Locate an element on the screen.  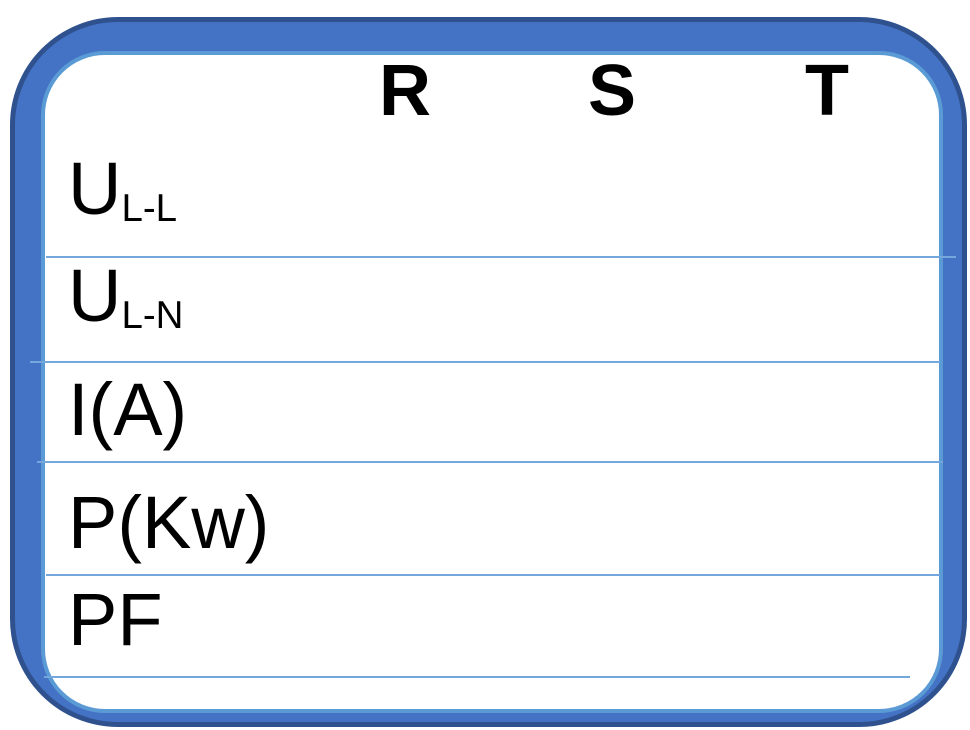
row-label-u-l-n: UL-N is located at coordinates (126, 295).